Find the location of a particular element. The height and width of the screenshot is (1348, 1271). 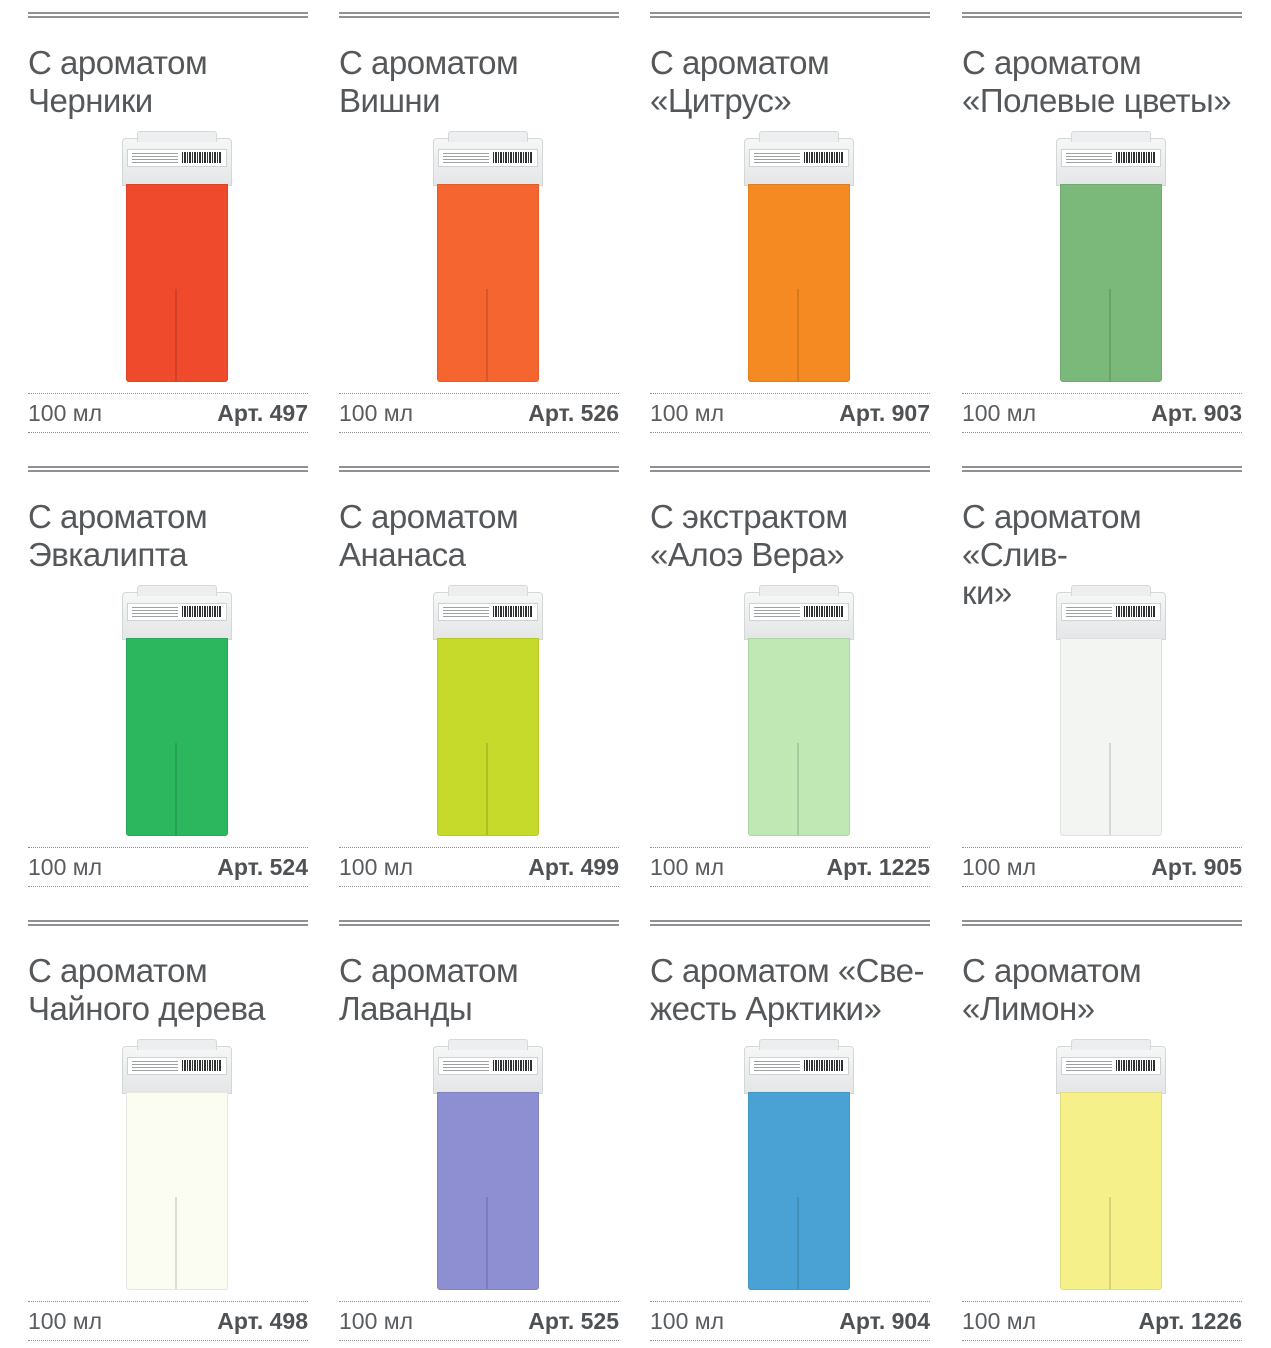

product-article: Арт. 1225 is located at coordinates (878, 867).